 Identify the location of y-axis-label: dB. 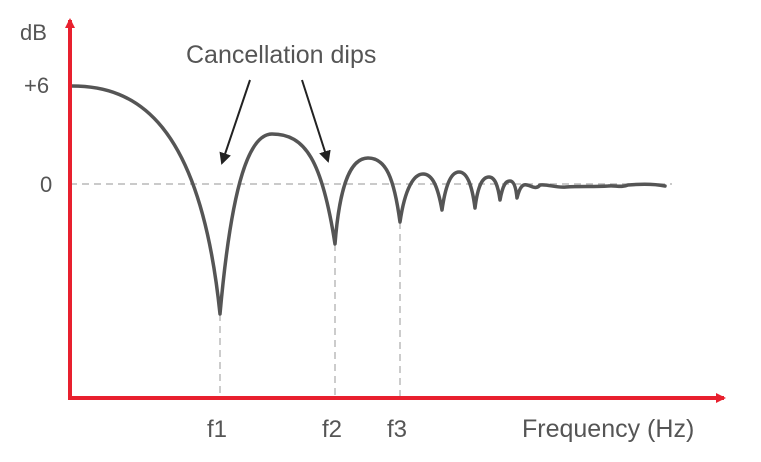
(33, 32).